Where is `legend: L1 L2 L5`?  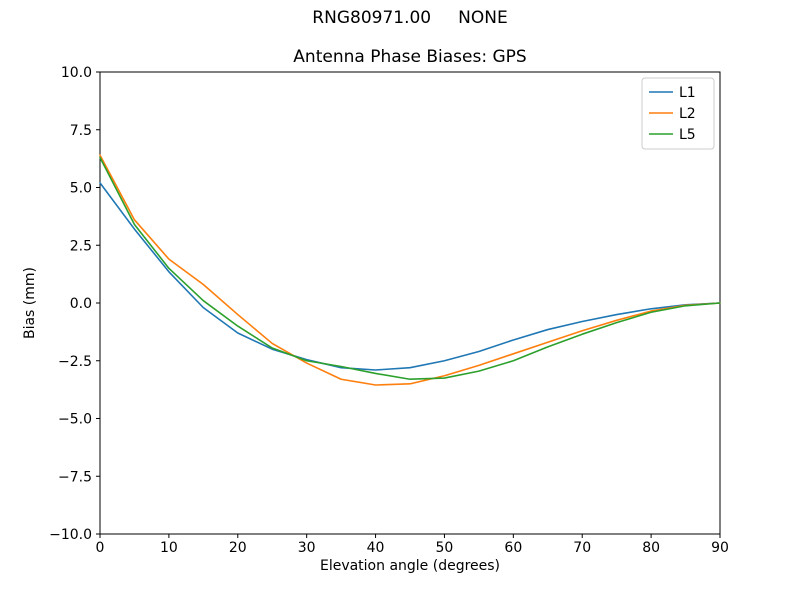 legend: L1 L2 L5 is located at coordinates (678, 113).